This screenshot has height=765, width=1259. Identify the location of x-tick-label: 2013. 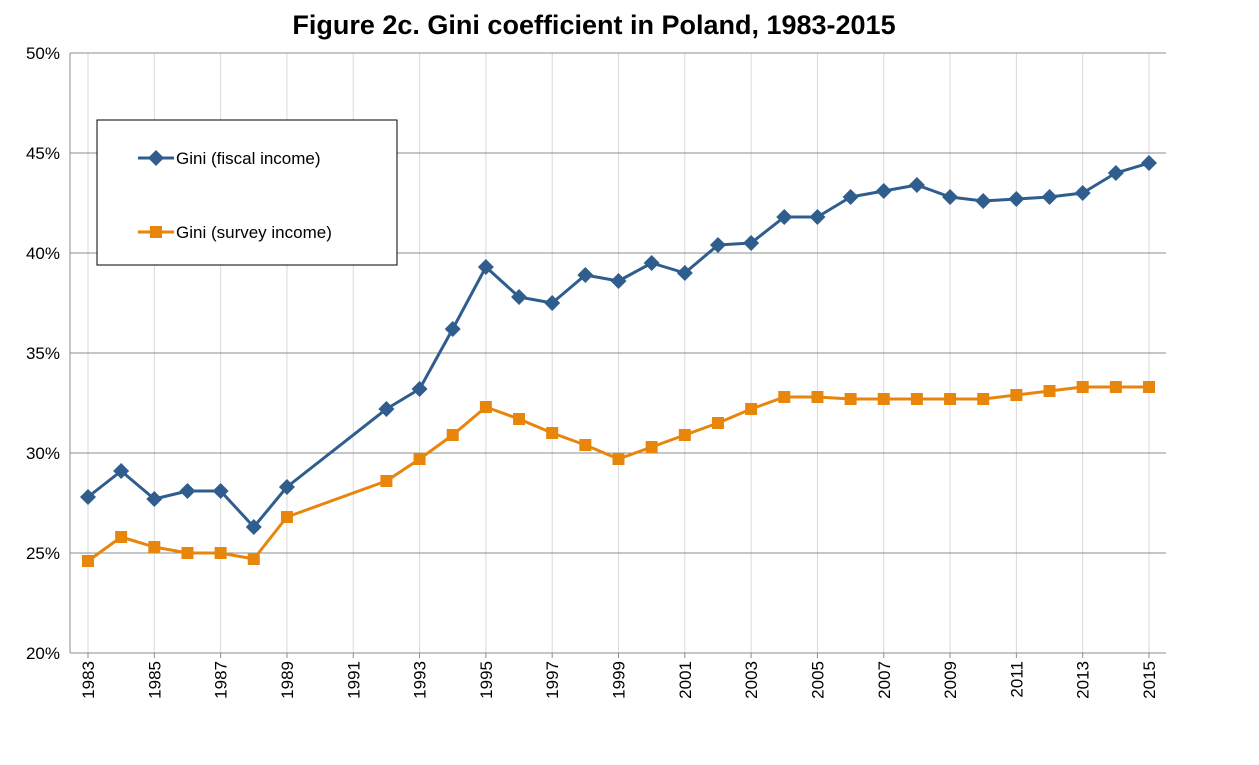
(1083, 680).